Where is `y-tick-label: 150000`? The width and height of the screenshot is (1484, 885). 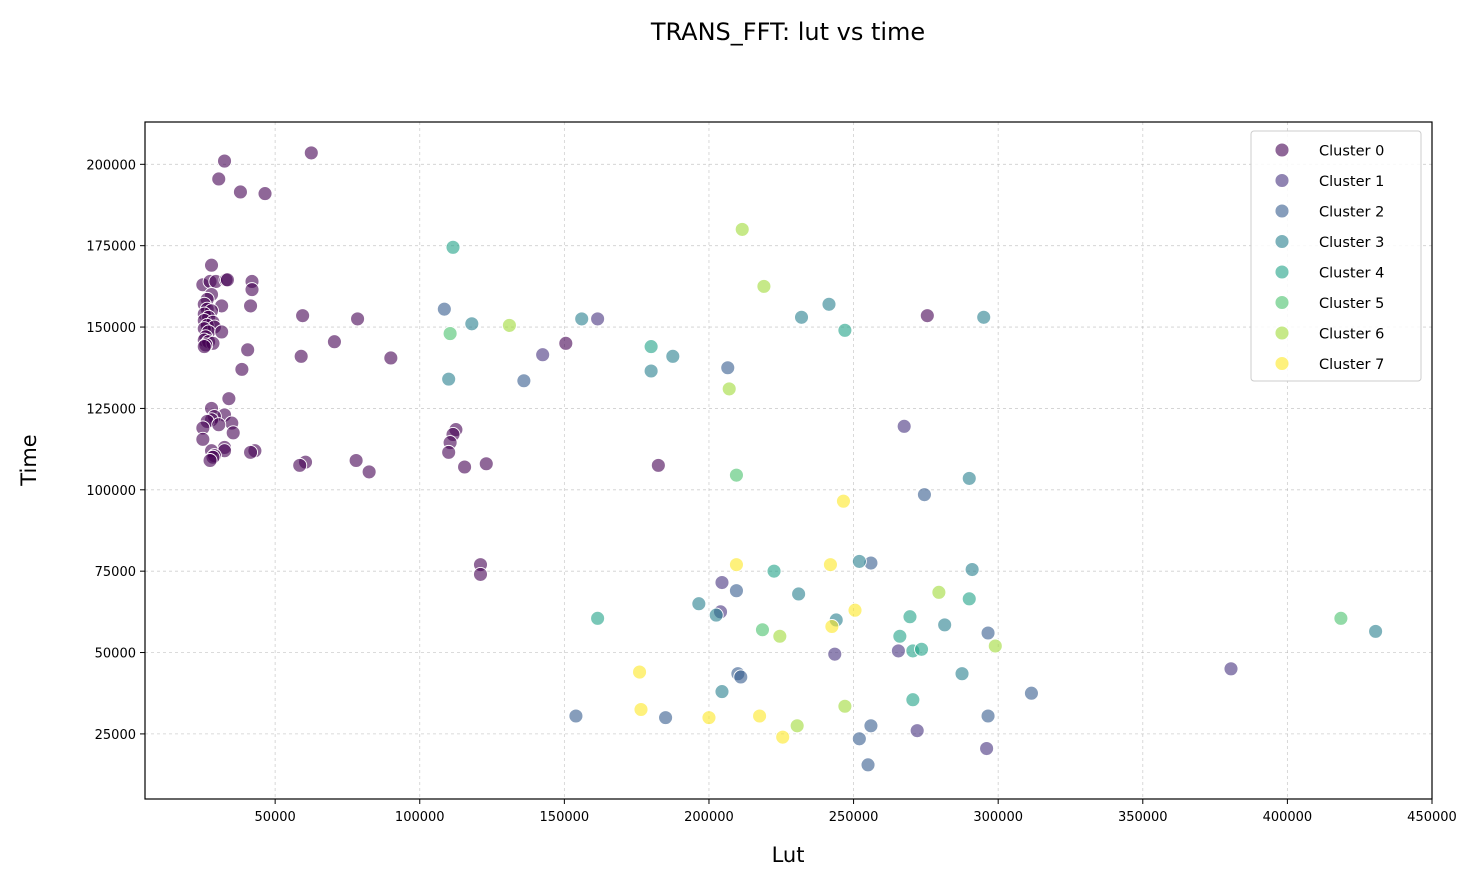
y-tick-label: 150000 is located at coordinates (111, 328).